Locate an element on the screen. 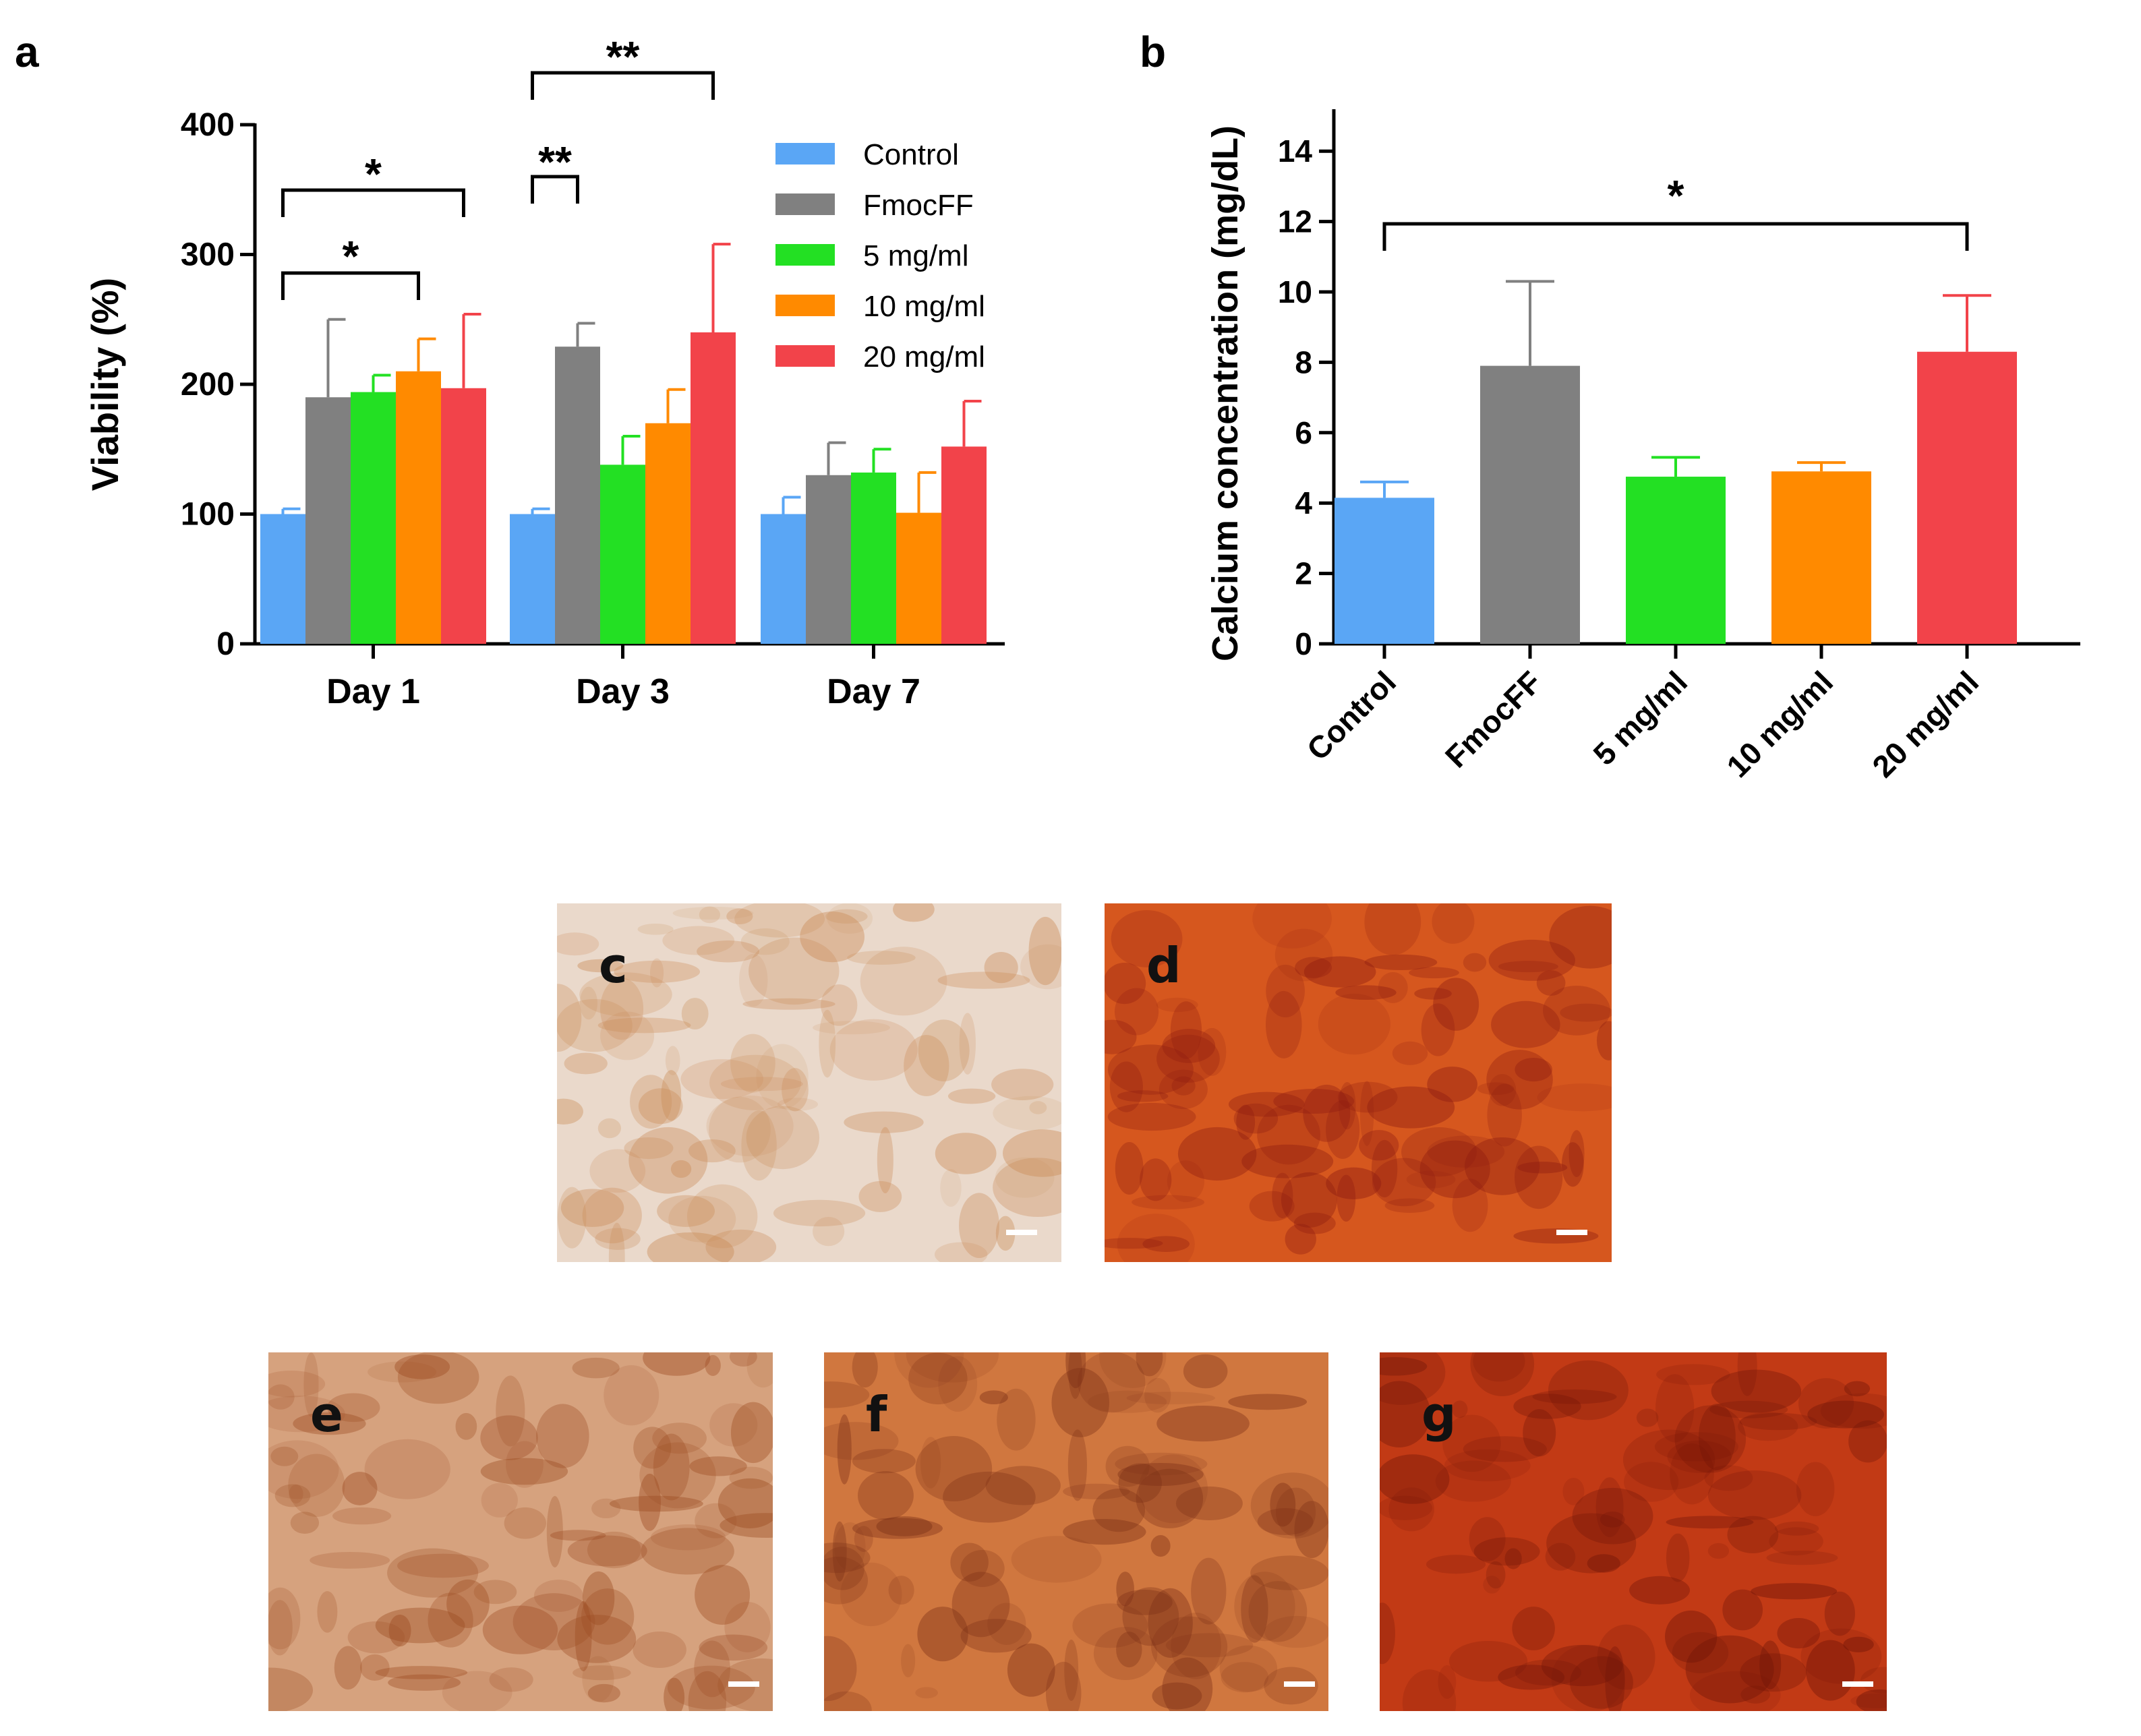 This screenshot has width=2141, height=1736. micrograph-label-c: c is located at coordinates (613, 966).